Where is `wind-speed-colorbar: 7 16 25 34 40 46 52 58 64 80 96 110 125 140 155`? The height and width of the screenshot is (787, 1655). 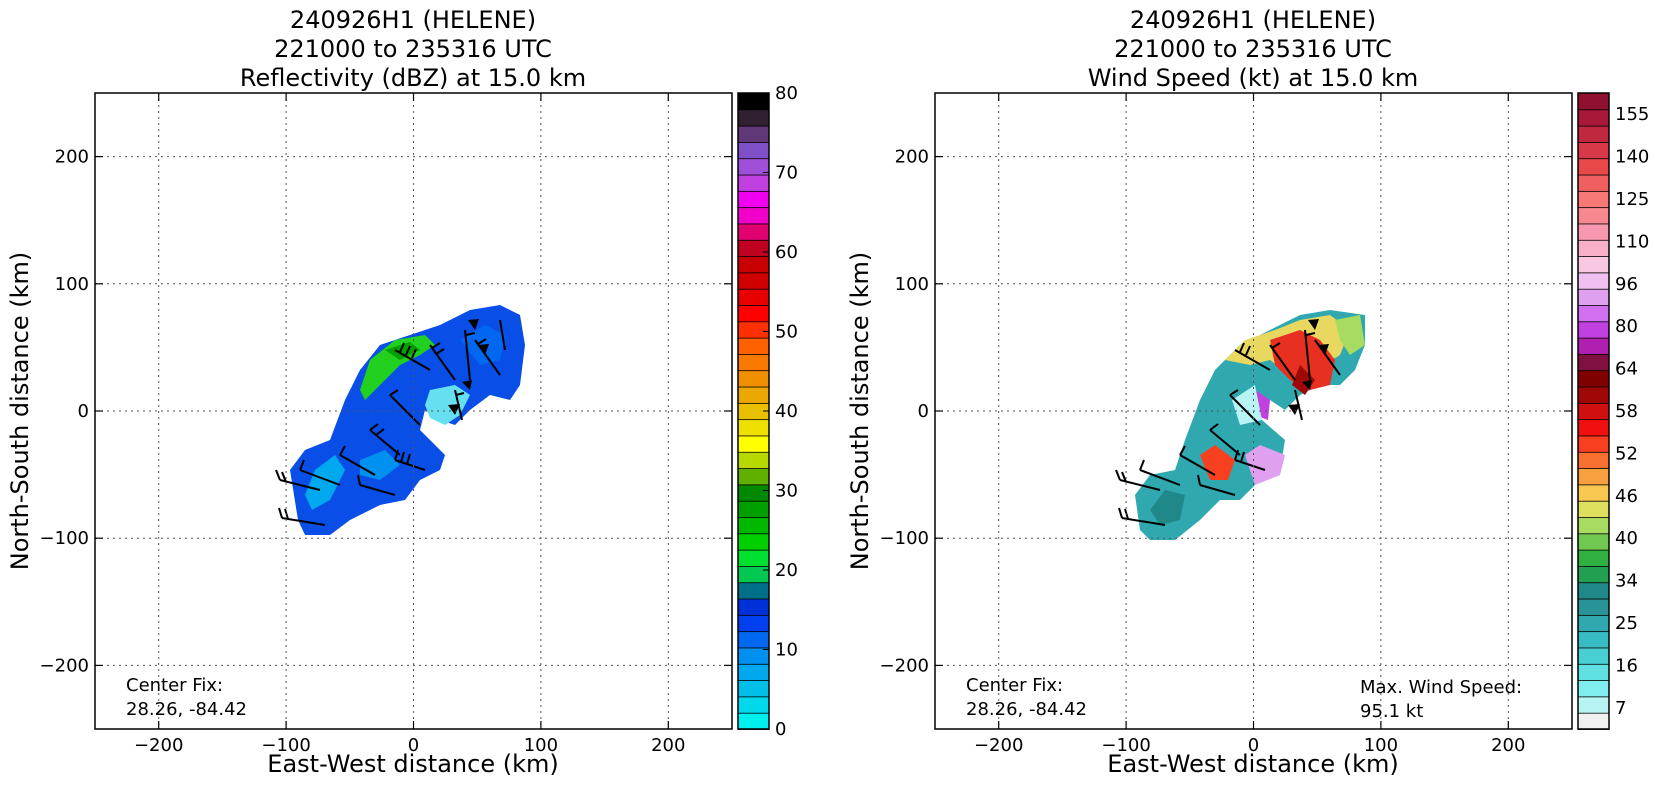 wind-speed-colorbar: 7 16 25 34 40 46 52 58 64 80 96 110 125 140 155 is located at coordinates (1613, 411).